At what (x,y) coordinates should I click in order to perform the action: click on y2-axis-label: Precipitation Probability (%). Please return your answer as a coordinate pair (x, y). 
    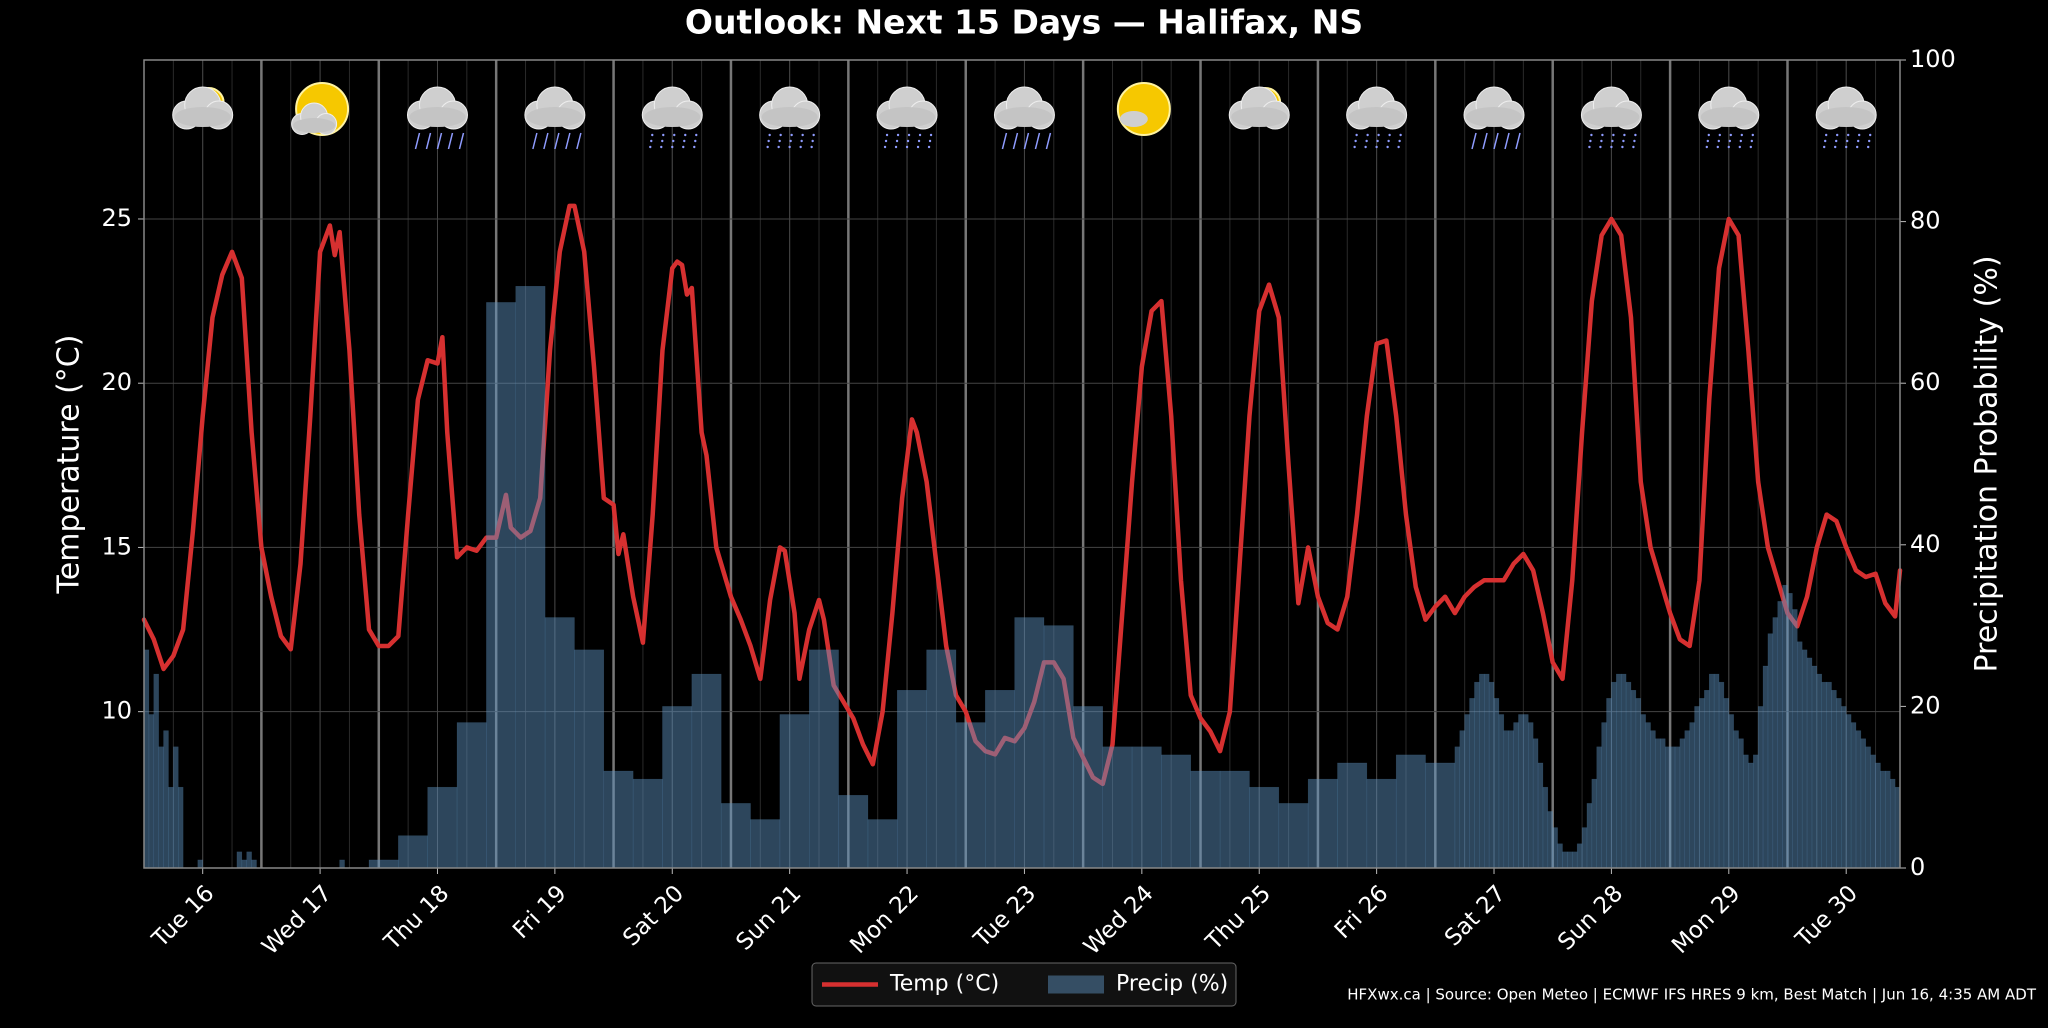
    Looking at the image, I should click on (1987, 463).